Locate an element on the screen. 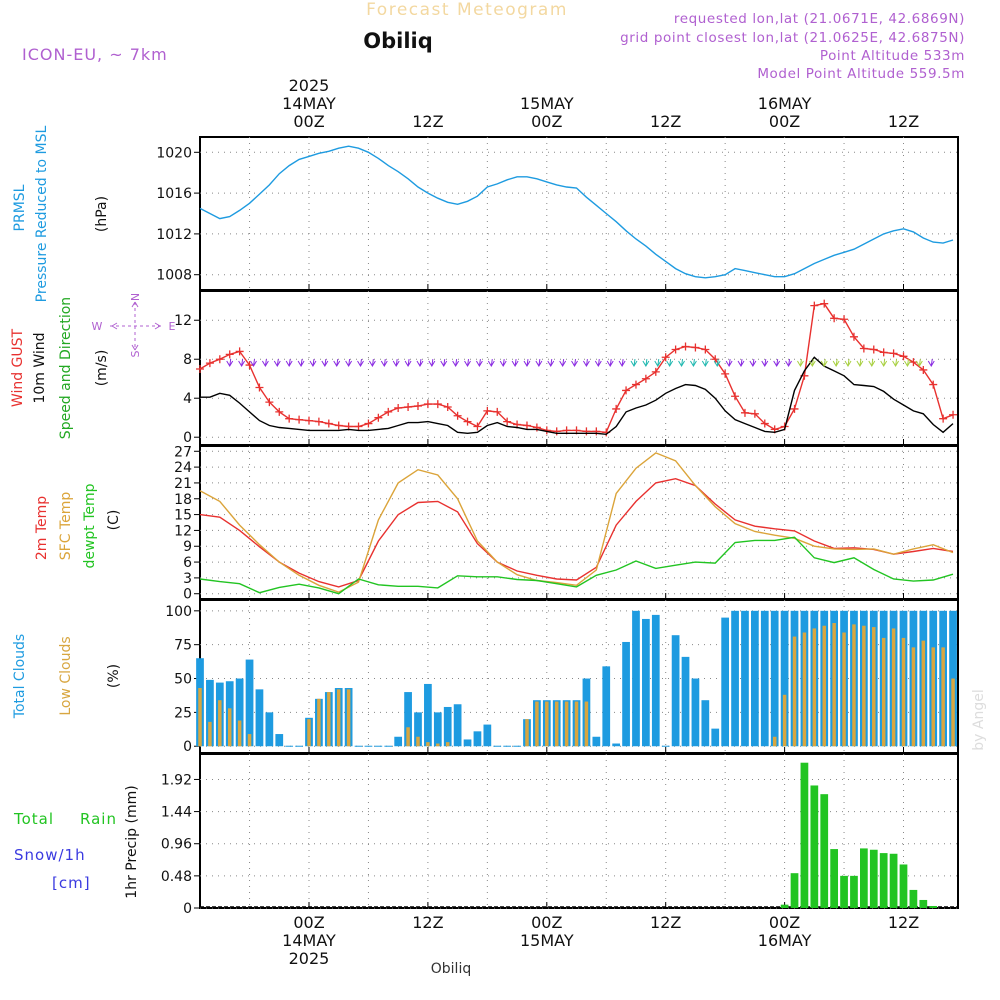  y-tick-label: 0.48 is located at coordinates (176, 877).